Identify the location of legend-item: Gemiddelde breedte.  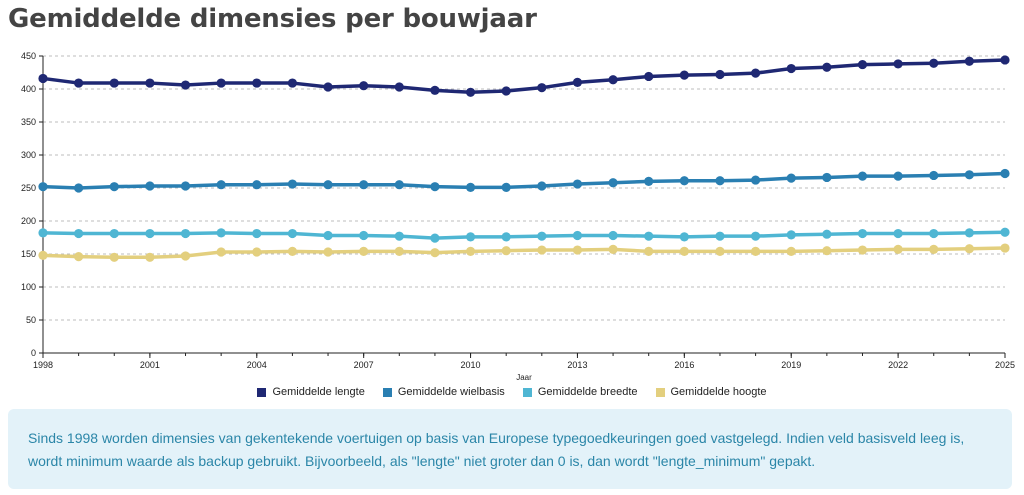
(580, 392).